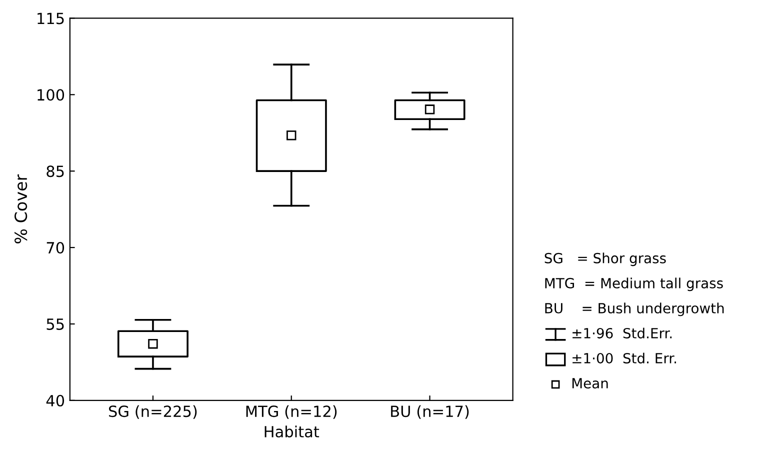 Image resolution: width=777 pixels, height=455 pixels. Describe the element at coordinates (590, 383) in the screenshot. I see `text: Mean` at that location.